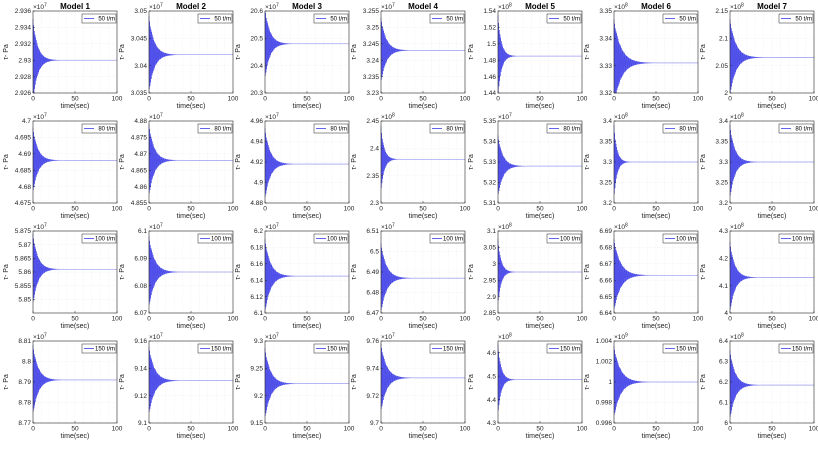 The height and width of the screenshot is (451, 818). I want to click on y-tick-label: 4.88, so click(140, 121).